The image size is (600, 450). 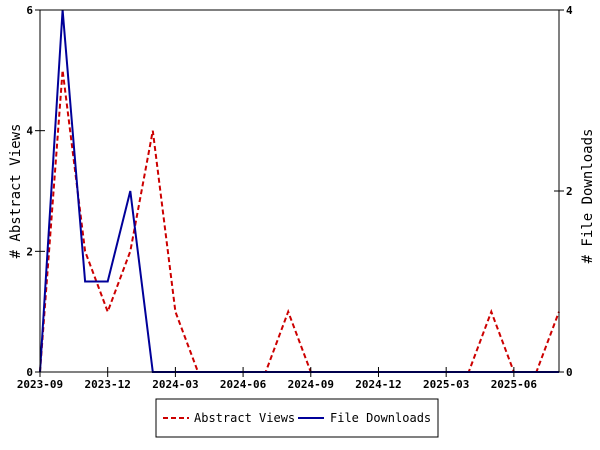 I want to click on legend-label-abstract-views: Abstract Views, so click(x=244, y=418).